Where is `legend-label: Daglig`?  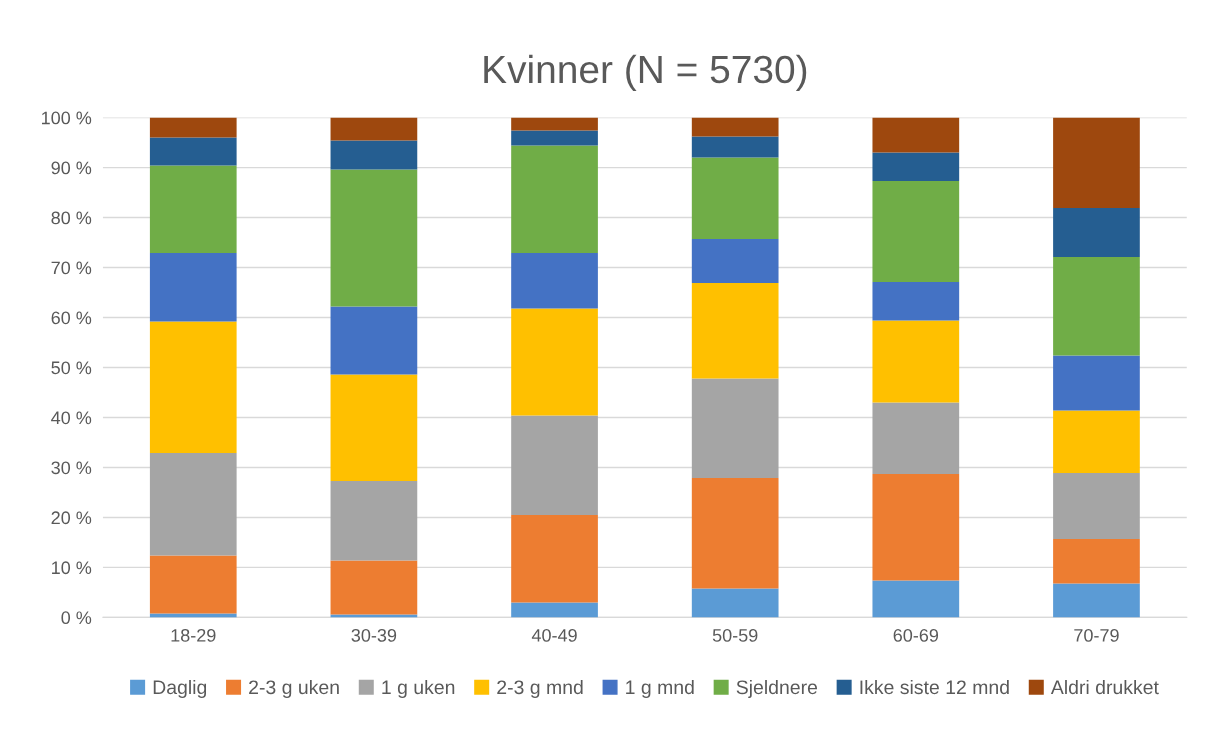
legend-label: Daglig is located at coordinates (180, 689).